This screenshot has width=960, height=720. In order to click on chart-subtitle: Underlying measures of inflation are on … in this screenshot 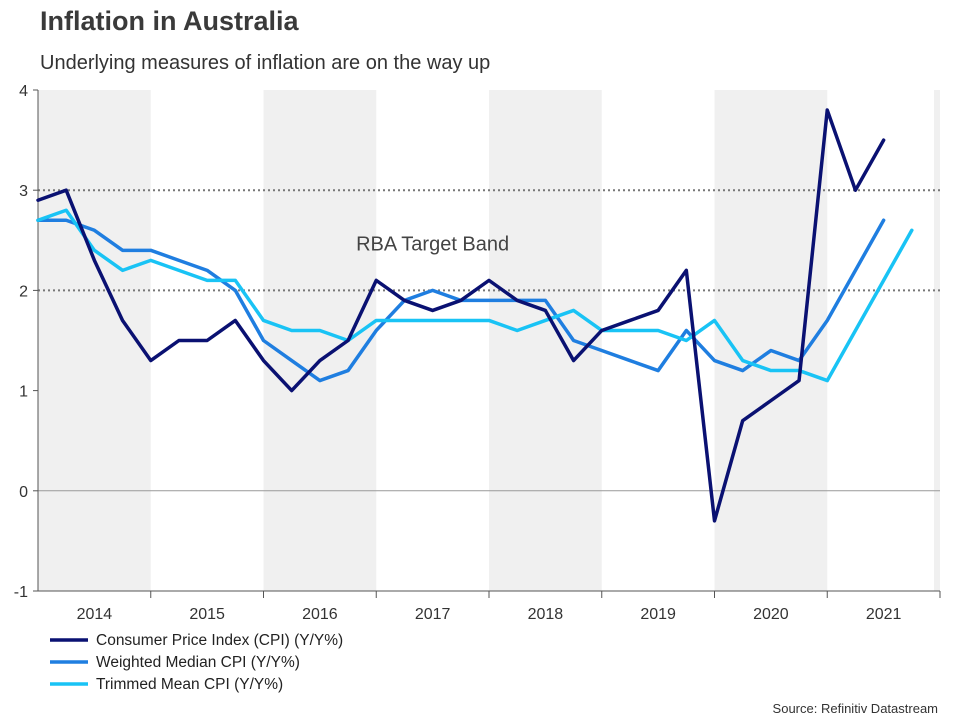, I will do `click(265, 63)`.